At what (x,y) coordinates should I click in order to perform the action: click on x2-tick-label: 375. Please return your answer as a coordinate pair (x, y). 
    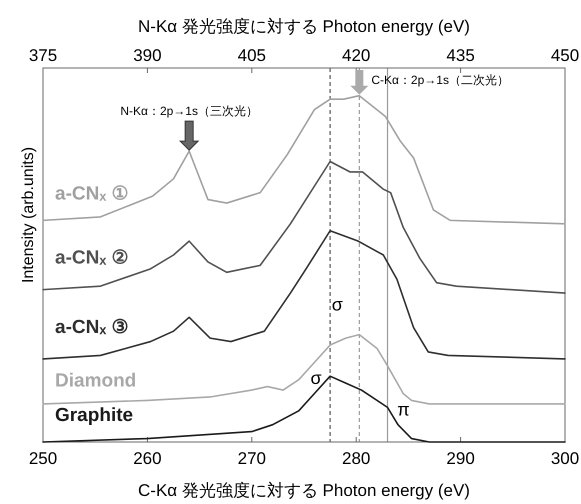
    Looking at the image, I should click on (43, 55).